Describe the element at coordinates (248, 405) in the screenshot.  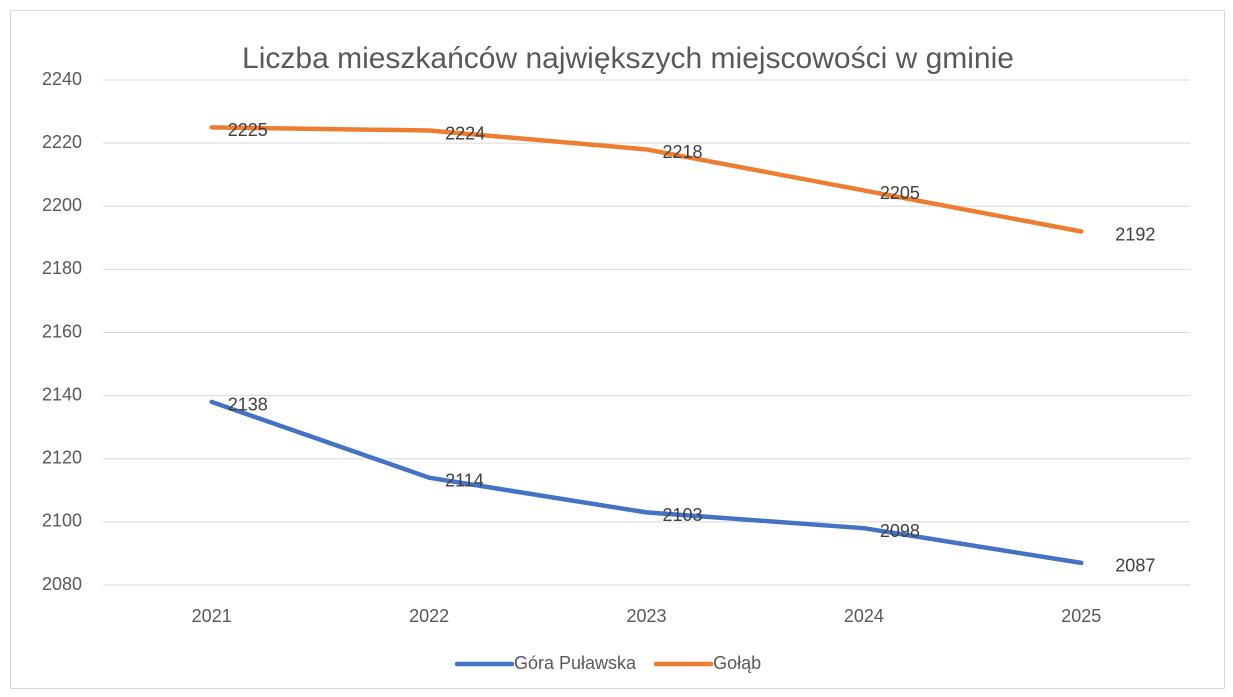
I see `data-label: 2138` at that location.